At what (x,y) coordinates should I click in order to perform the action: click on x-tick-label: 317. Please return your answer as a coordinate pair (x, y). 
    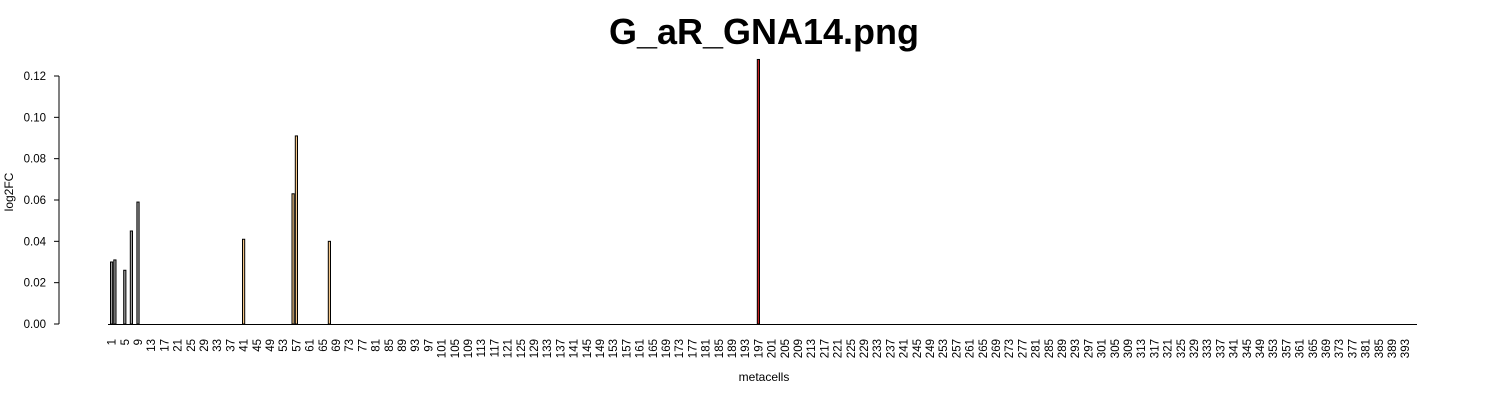
    Looking at the image, I should click on (1155, 348).